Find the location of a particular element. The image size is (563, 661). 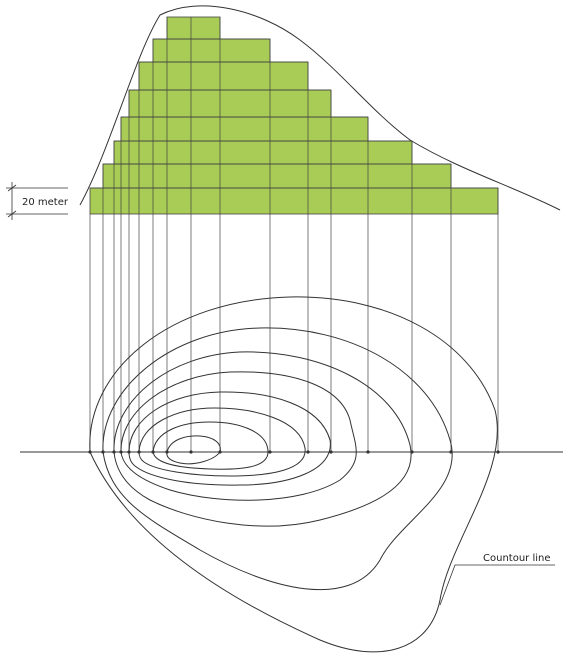

baseline-intersections is located at coordinates (294, 452).